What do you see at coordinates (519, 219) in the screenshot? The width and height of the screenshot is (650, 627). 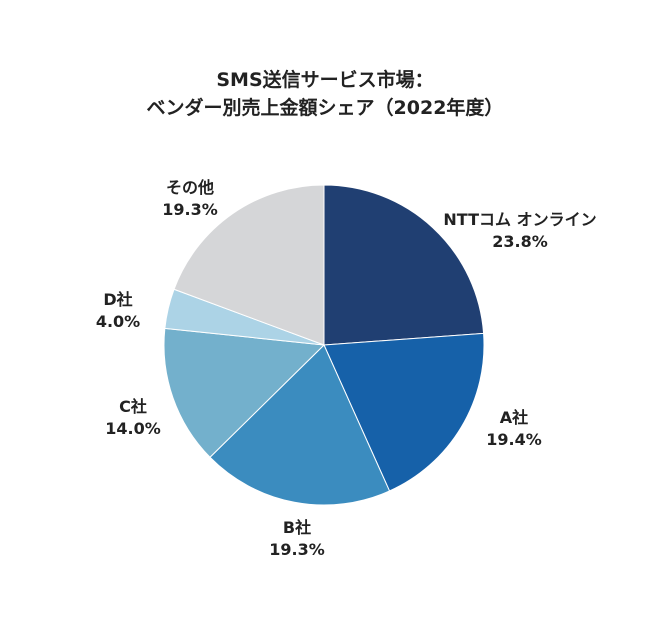 I see `slice-label-0: NTTコム オンライン` at bounding box center [519, 219].